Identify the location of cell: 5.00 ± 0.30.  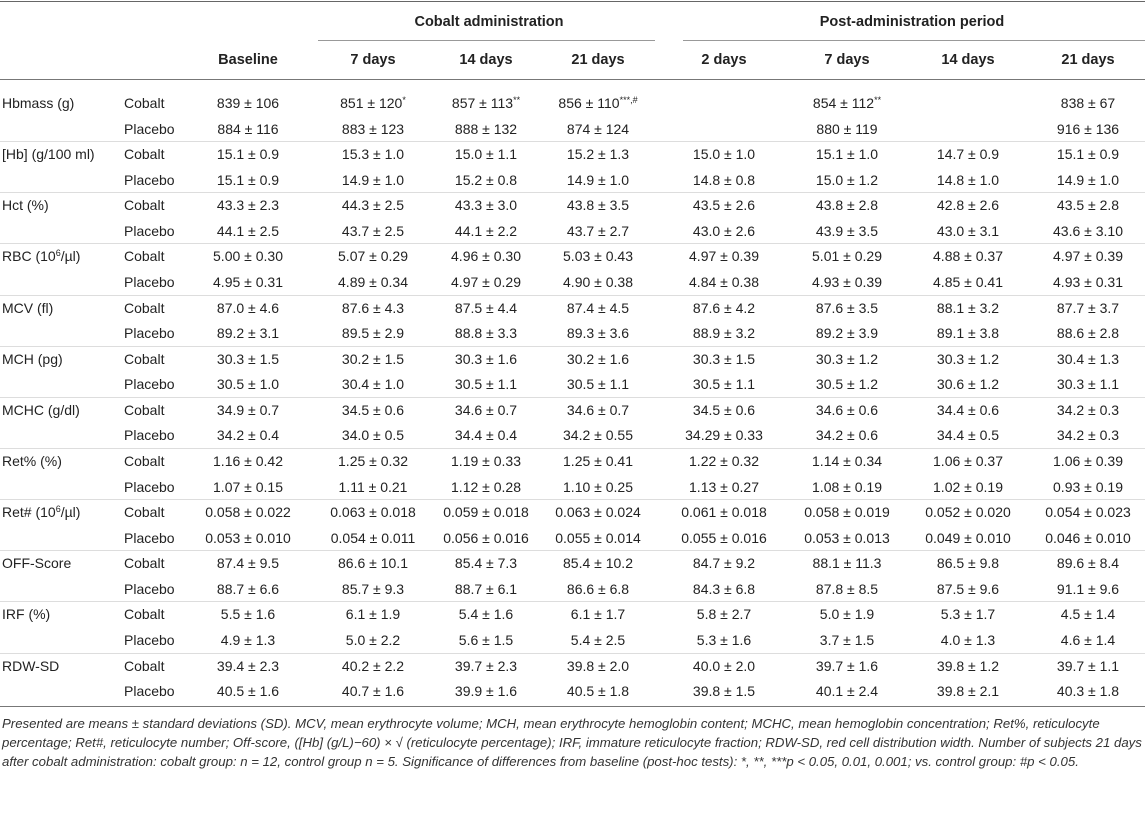
(248, 256).